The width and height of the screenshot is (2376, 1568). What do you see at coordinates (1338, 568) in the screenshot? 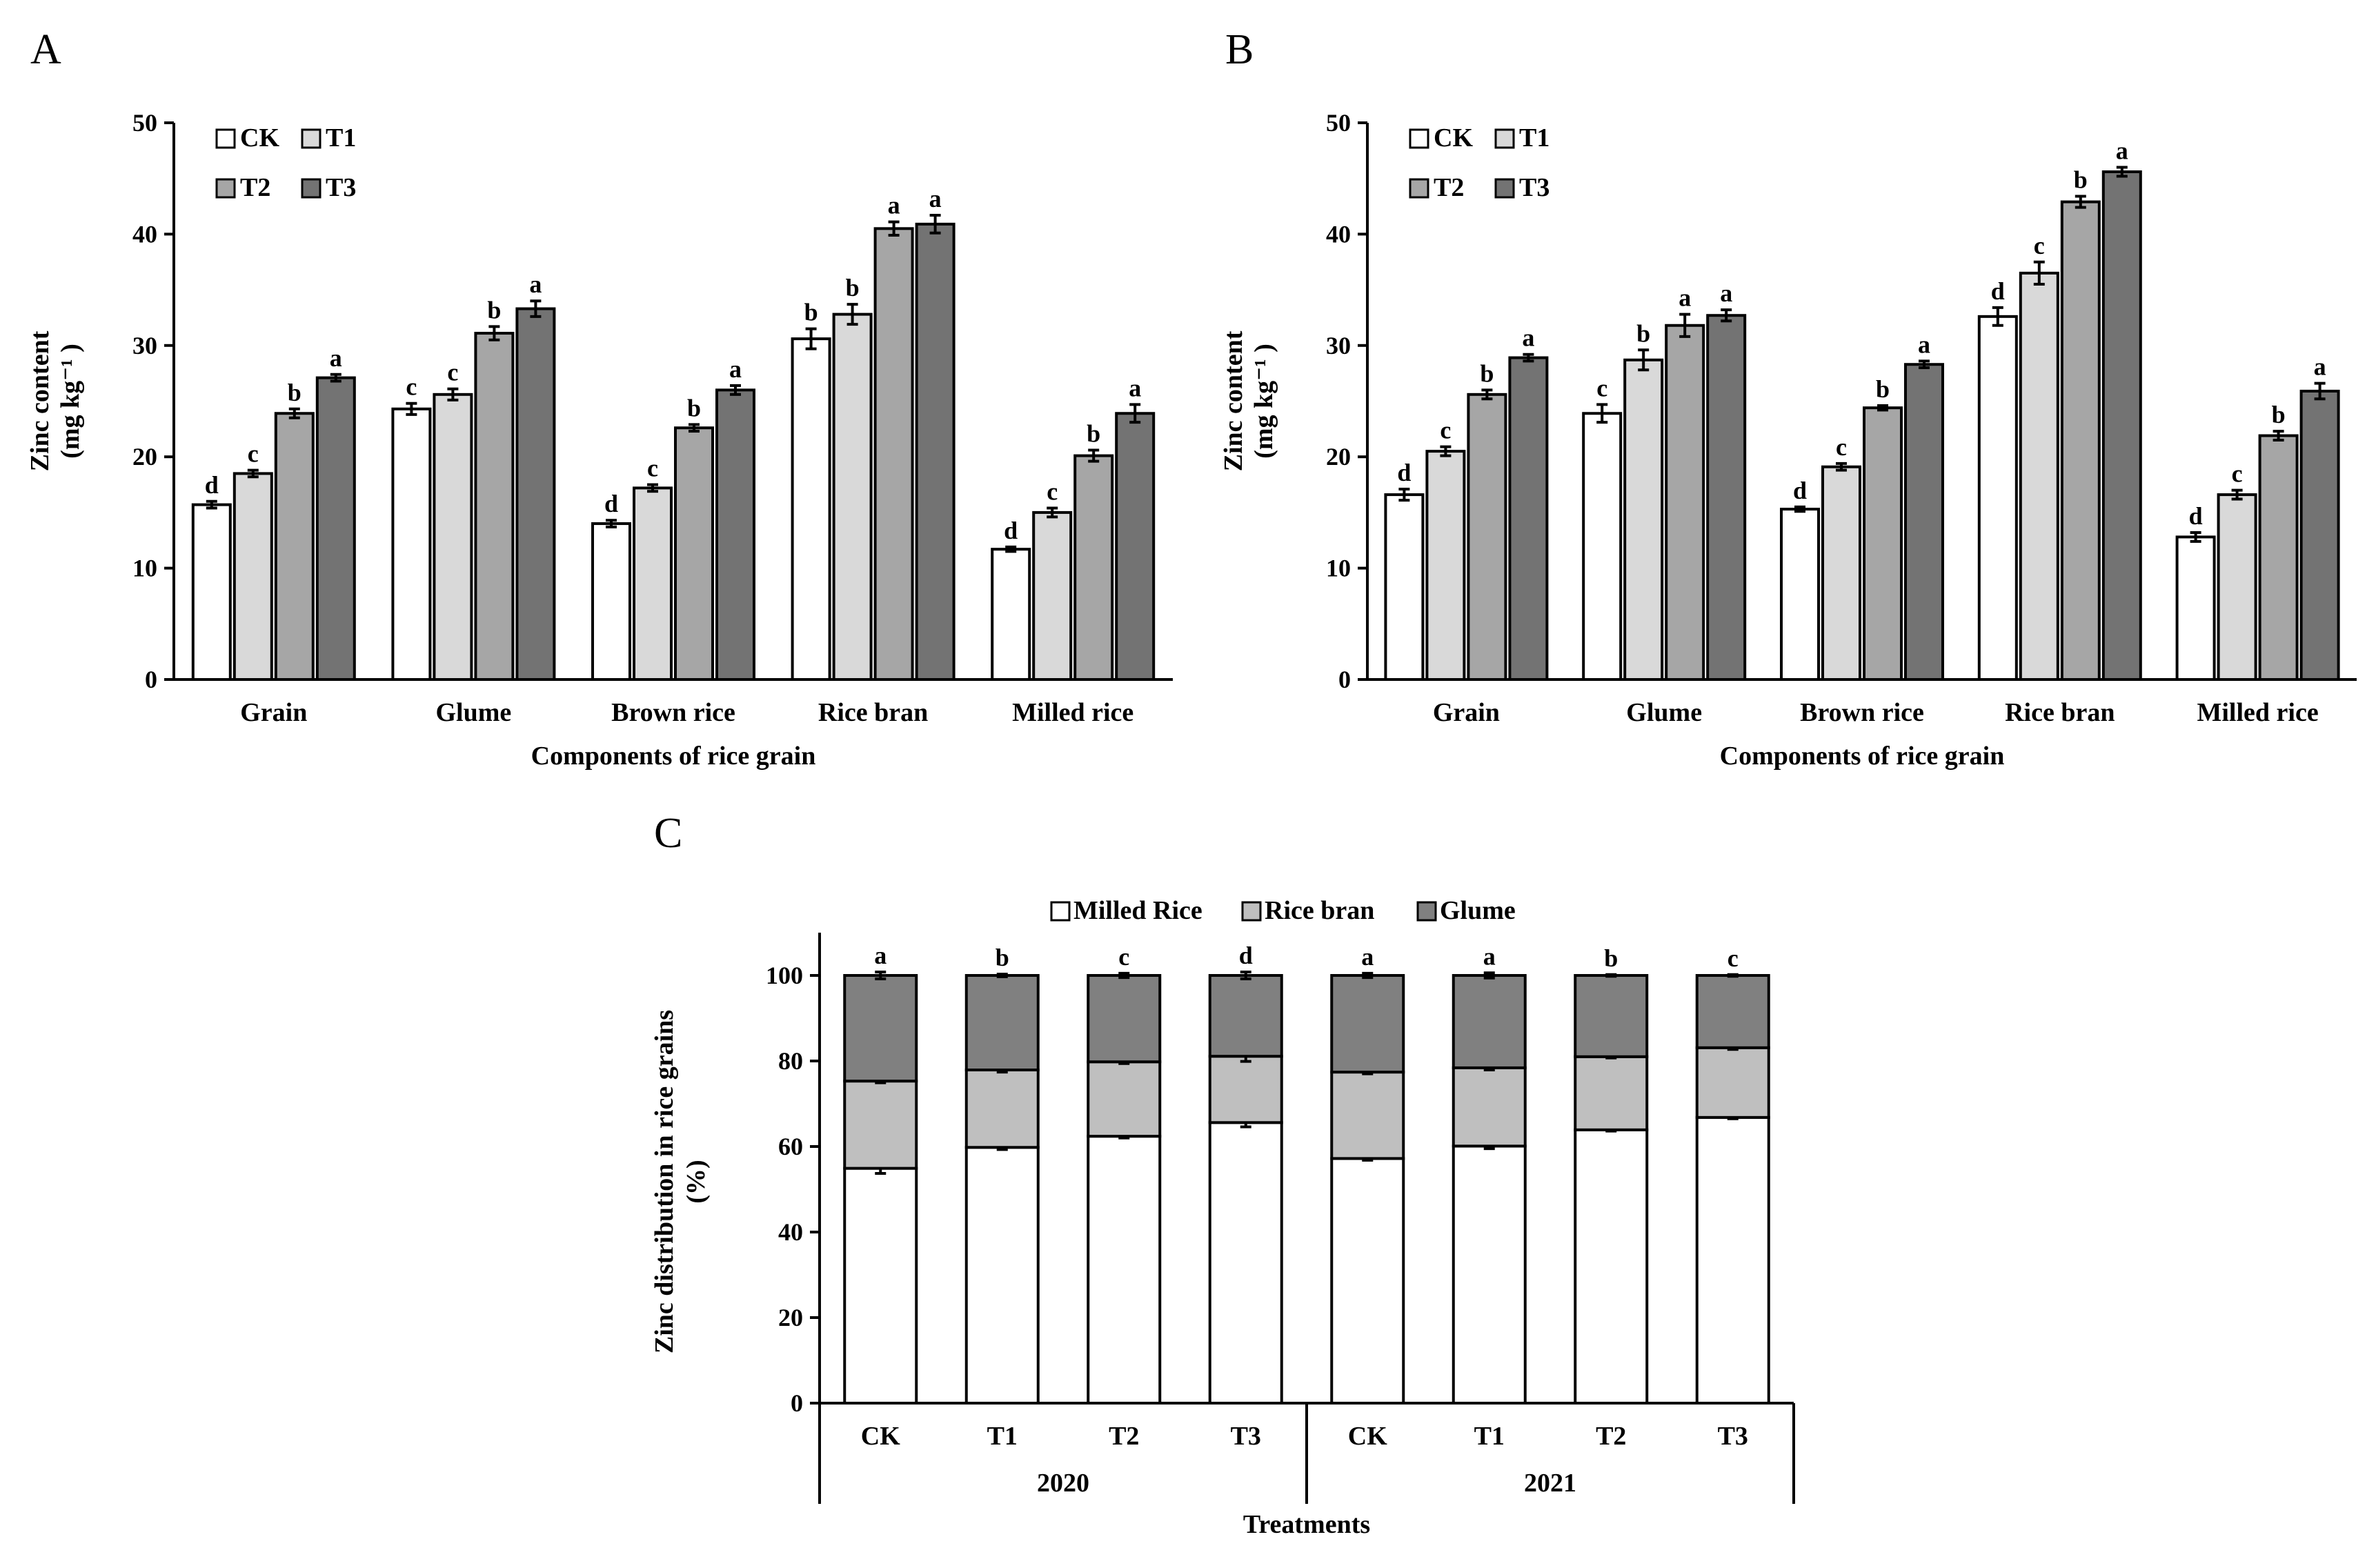
I see `y-tick-label: 10` at bounding box center [1338, 568].